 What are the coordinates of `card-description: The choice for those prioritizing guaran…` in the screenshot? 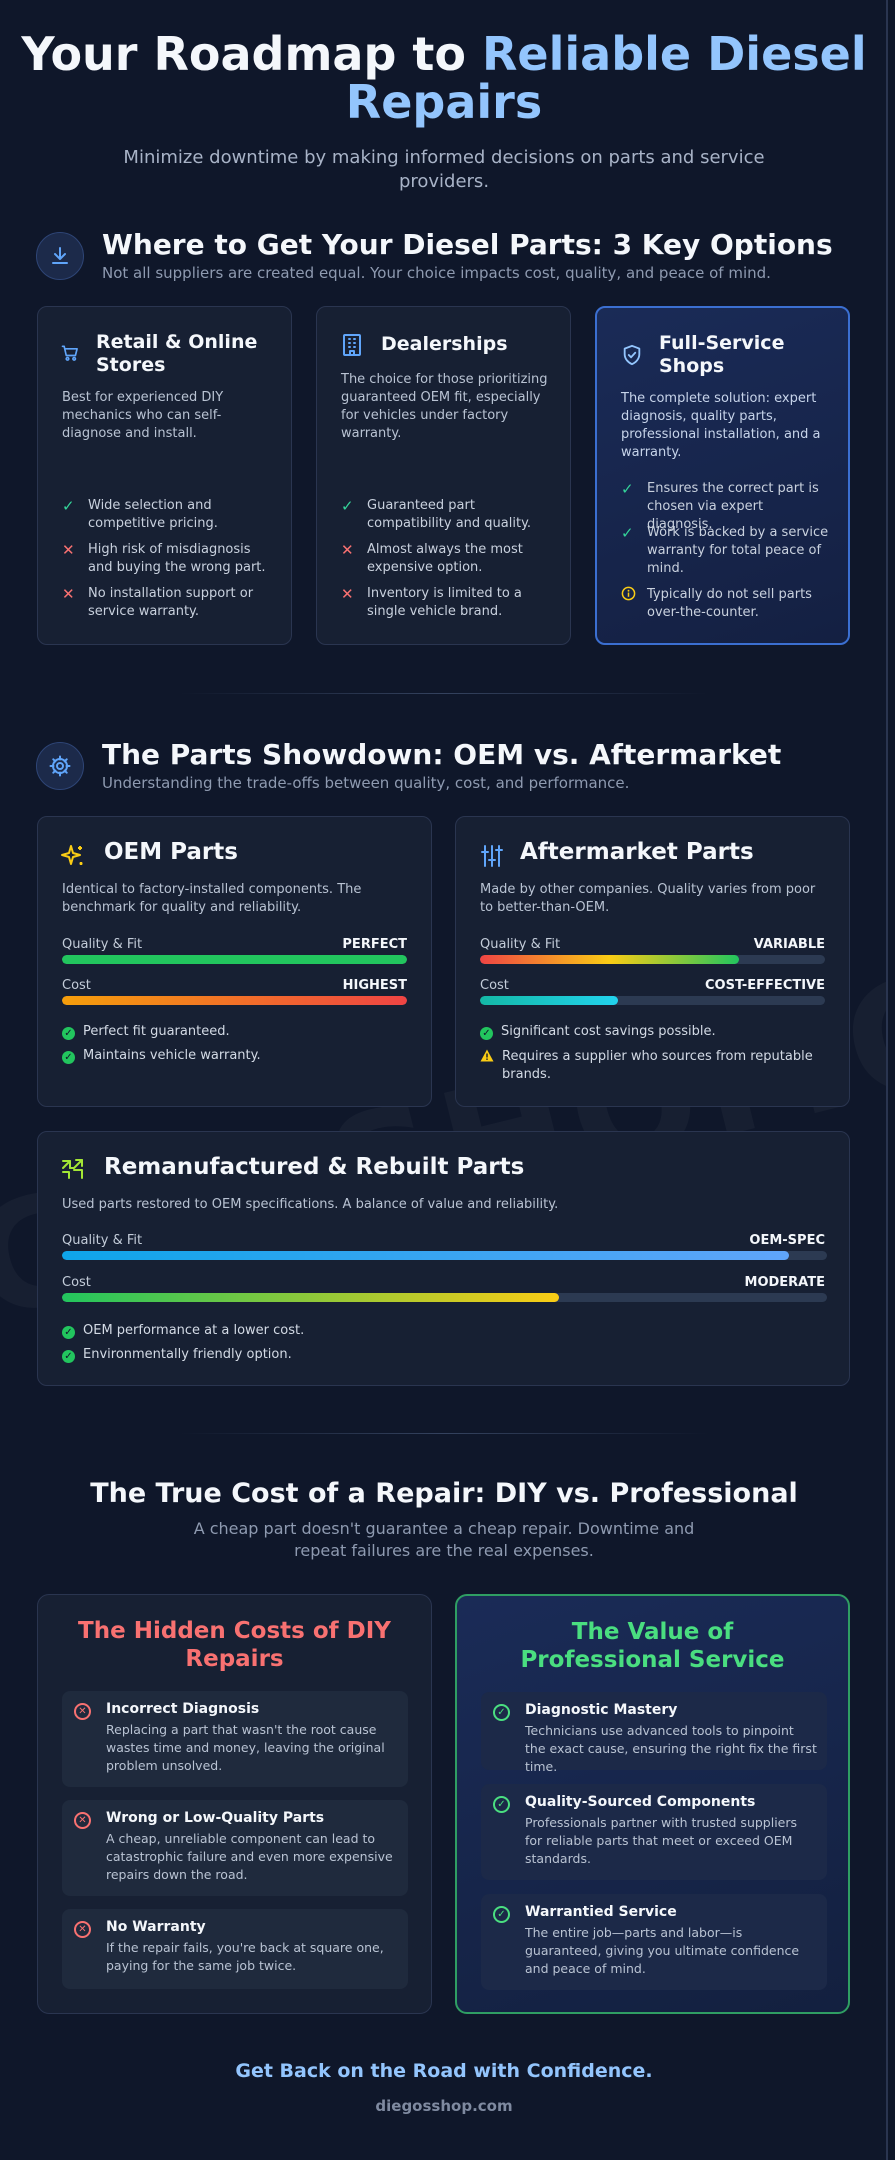 It's located at (444, 406).